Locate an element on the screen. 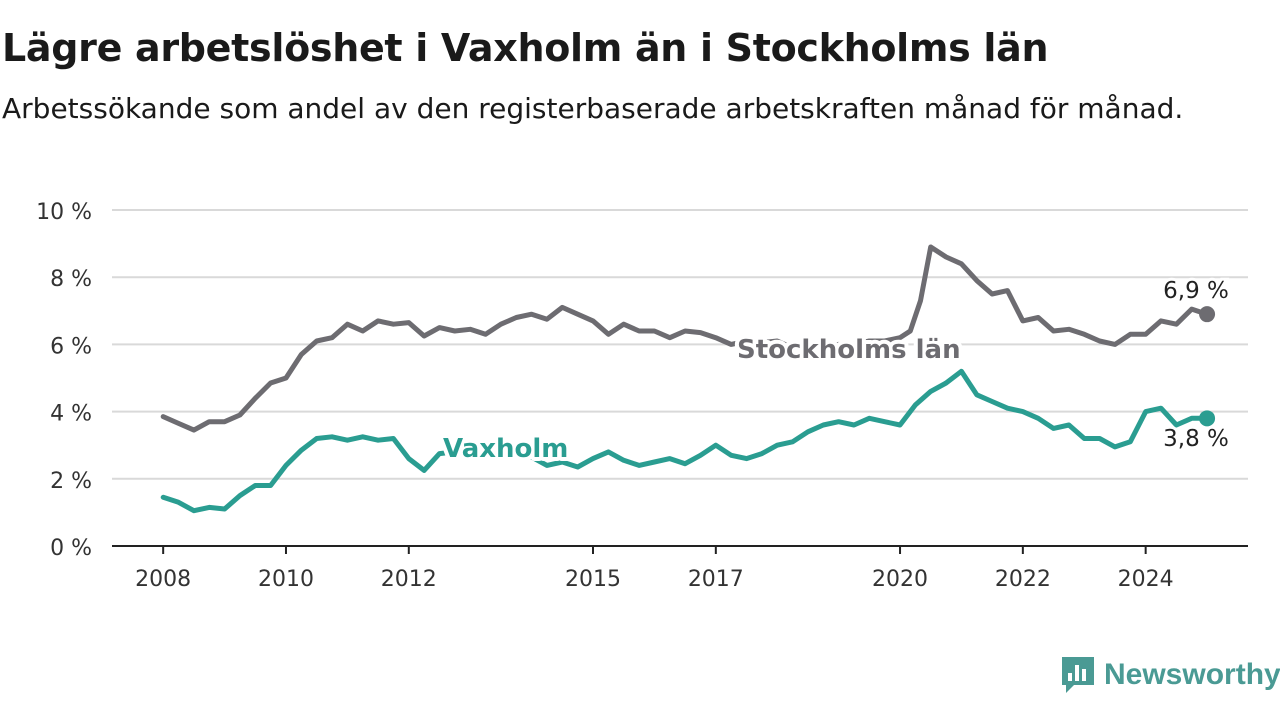 The image size is (1280, 720). brand-name: Newsworthy is located at coordinates (1192, 674).